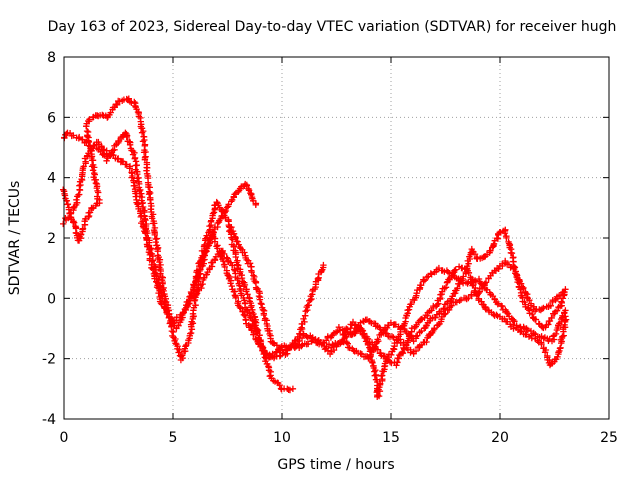  Describe the element at coordinates (49, 360) in the screenshot. I see `y-tick-label: -2` at that location.